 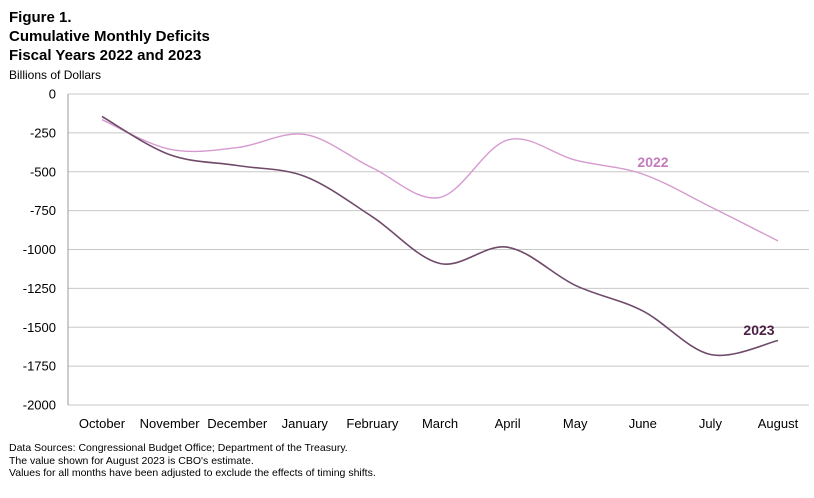 What do you see at coordinates (237, 423) in the screenshot?
I see `x-tick-label: December` at bounding box center [237, 423].